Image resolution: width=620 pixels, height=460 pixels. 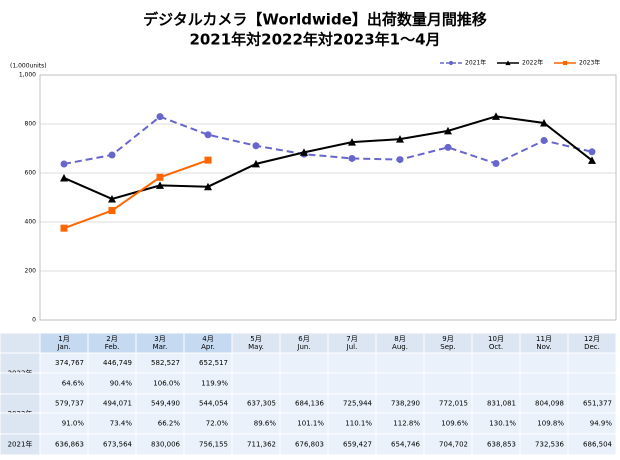 What do you see at coordinates (73, 384) in the screenshot?
I see `ratio-cell: 64.6%` at bounding box center [73, 384].